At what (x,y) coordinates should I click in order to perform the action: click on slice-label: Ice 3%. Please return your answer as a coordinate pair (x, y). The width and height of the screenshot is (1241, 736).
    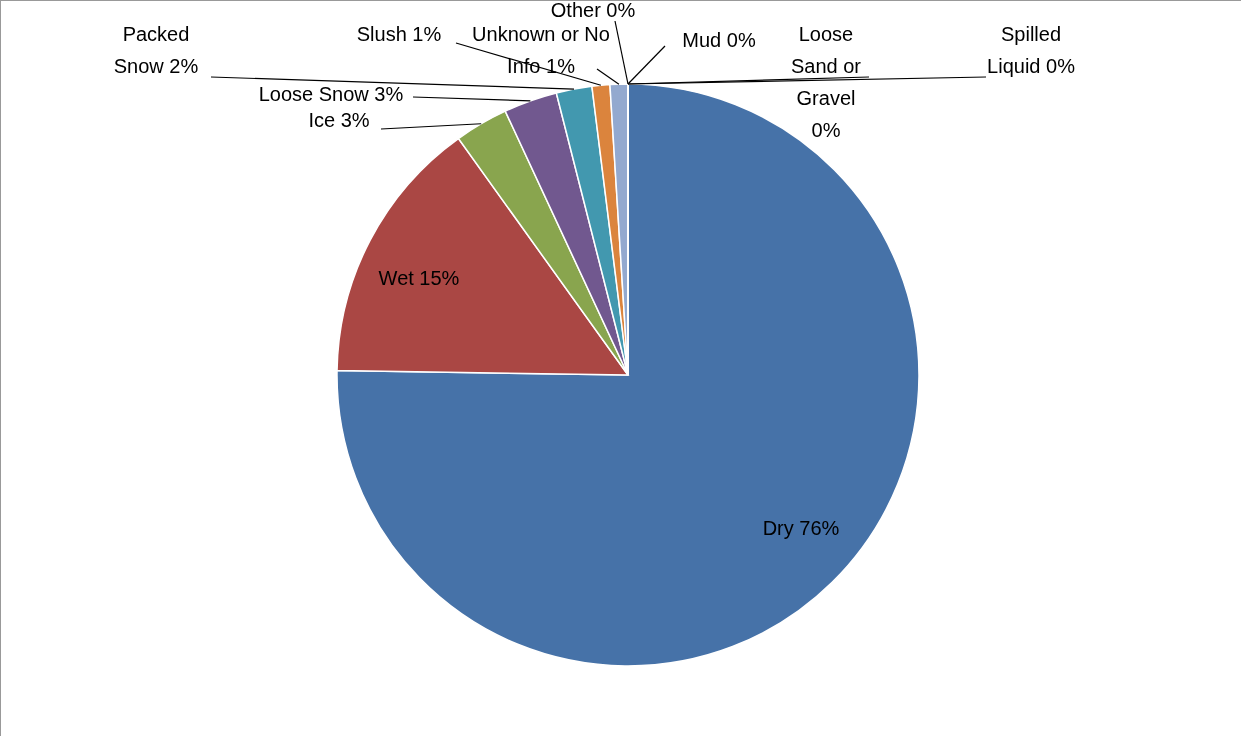
    Looking at the image, I should click on (339, 120).